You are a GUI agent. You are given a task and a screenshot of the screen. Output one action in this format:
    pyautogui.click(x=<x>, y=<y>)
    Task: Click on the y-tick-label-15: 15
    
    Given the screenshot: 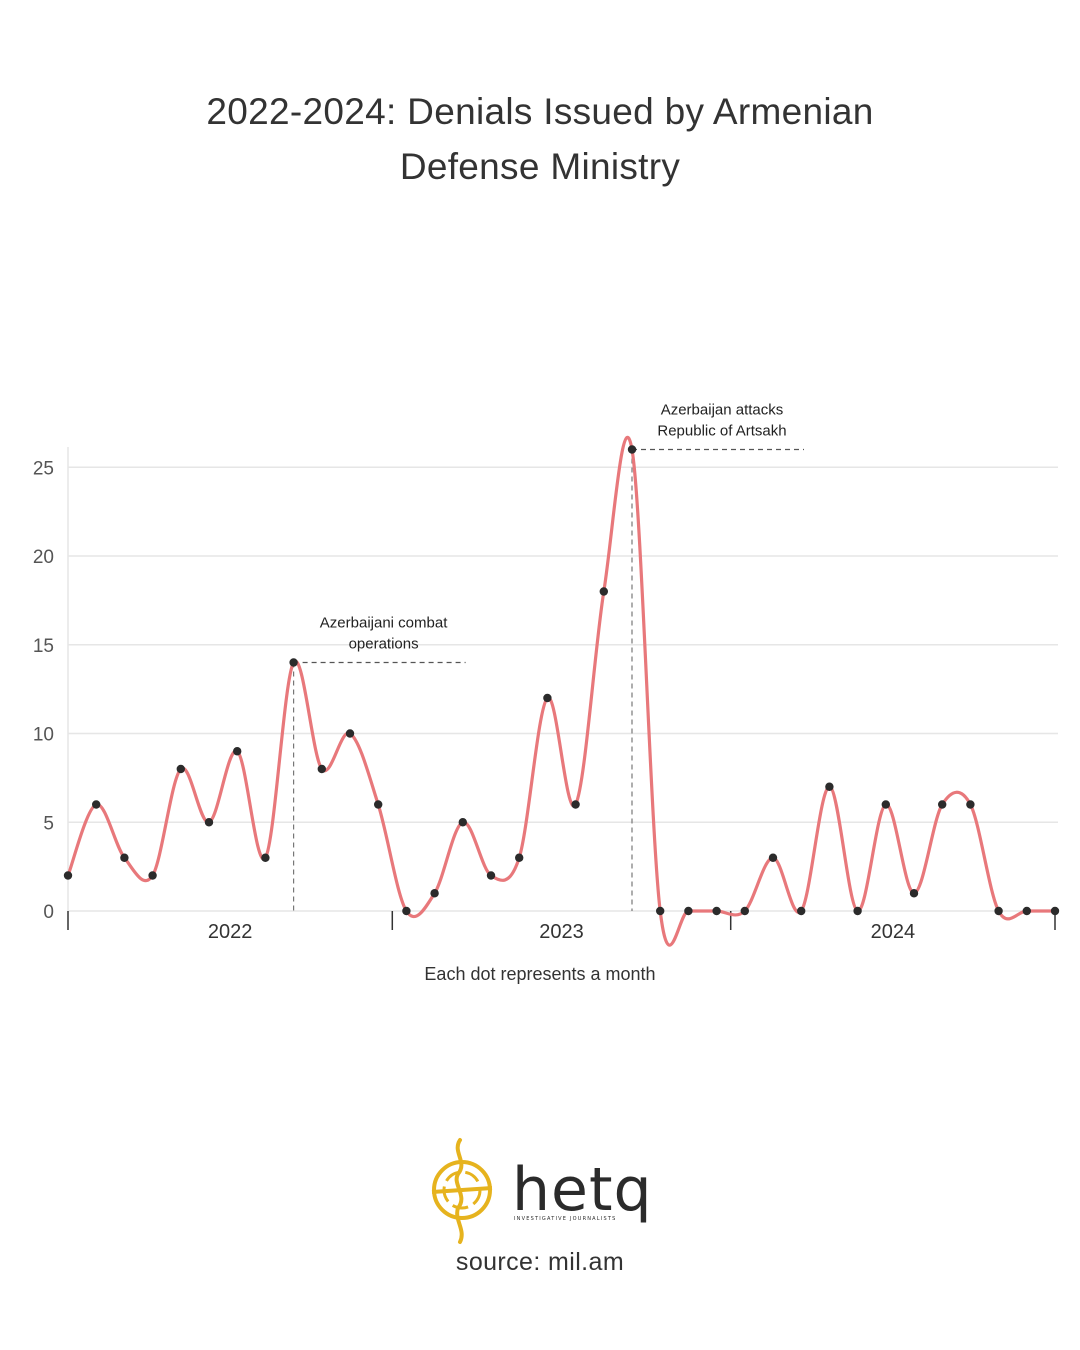 What is the action you would take?
    pyautogui.click(x=43, y=646)
    